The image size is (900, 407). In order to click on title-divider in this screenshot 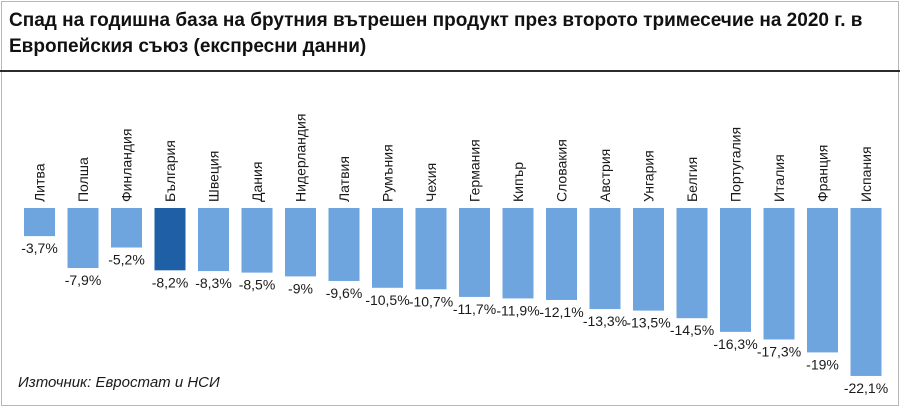, I will do `click(450, 71)`.